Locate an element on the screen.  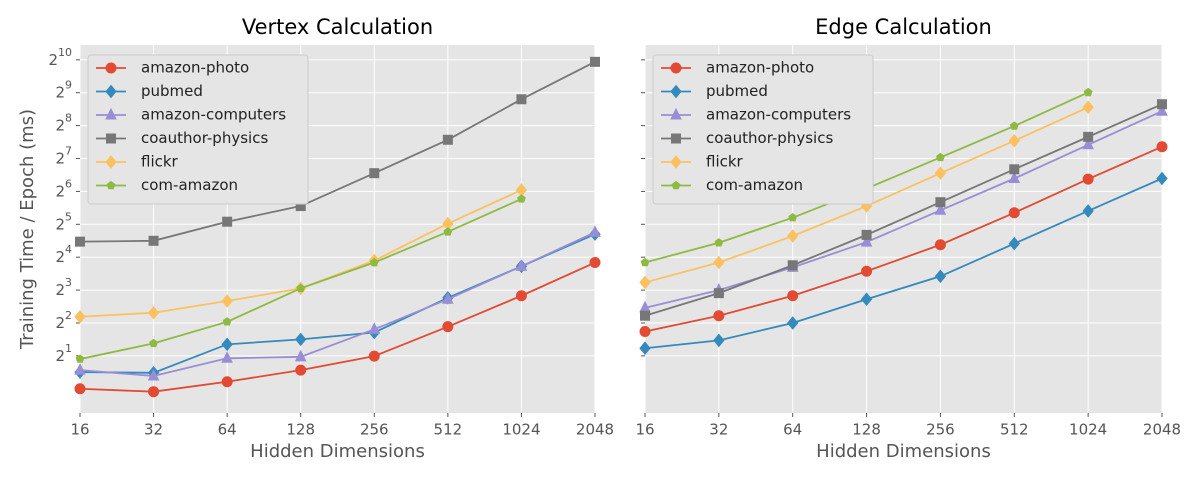
y-tick-label: 25 is located at coordinates (63, 221).